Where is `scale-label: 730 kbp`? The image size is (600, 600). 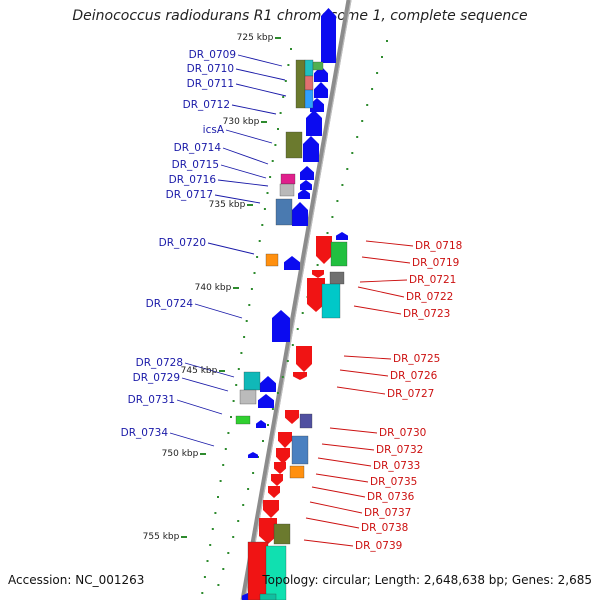
scale-label: 730 kbp is located at coordinates (241, 122).